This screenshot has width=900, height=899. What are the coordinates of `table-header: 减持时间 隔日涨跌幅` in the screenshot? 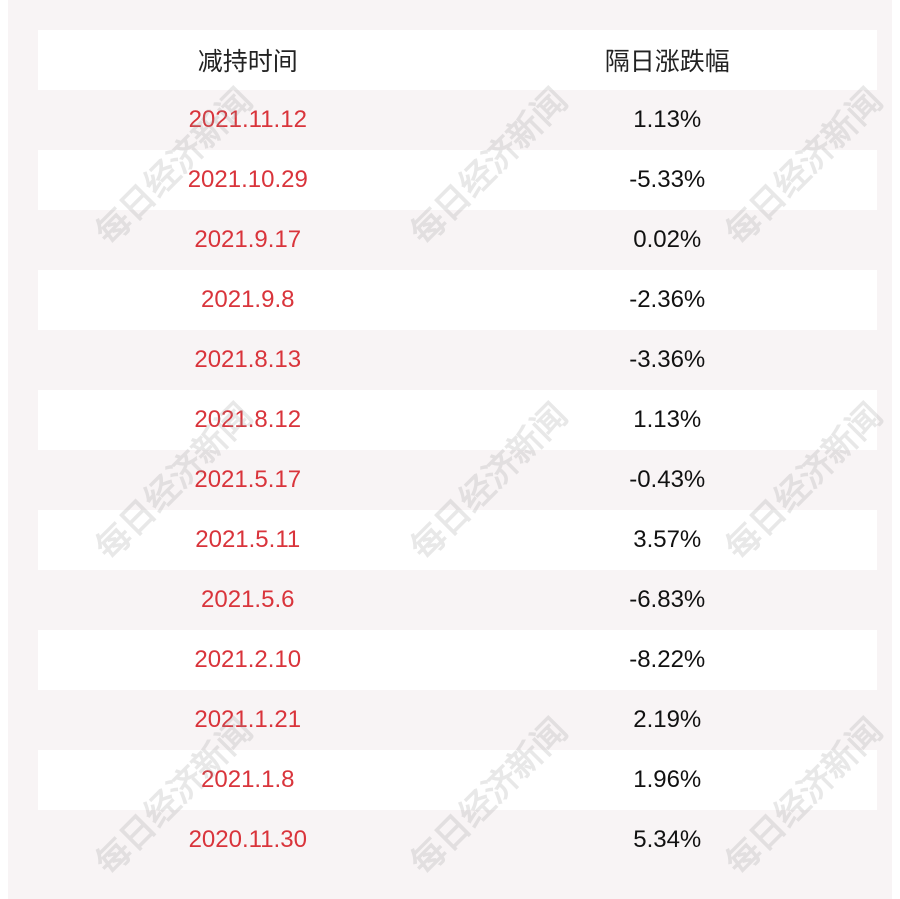 It's located at (457, 60).